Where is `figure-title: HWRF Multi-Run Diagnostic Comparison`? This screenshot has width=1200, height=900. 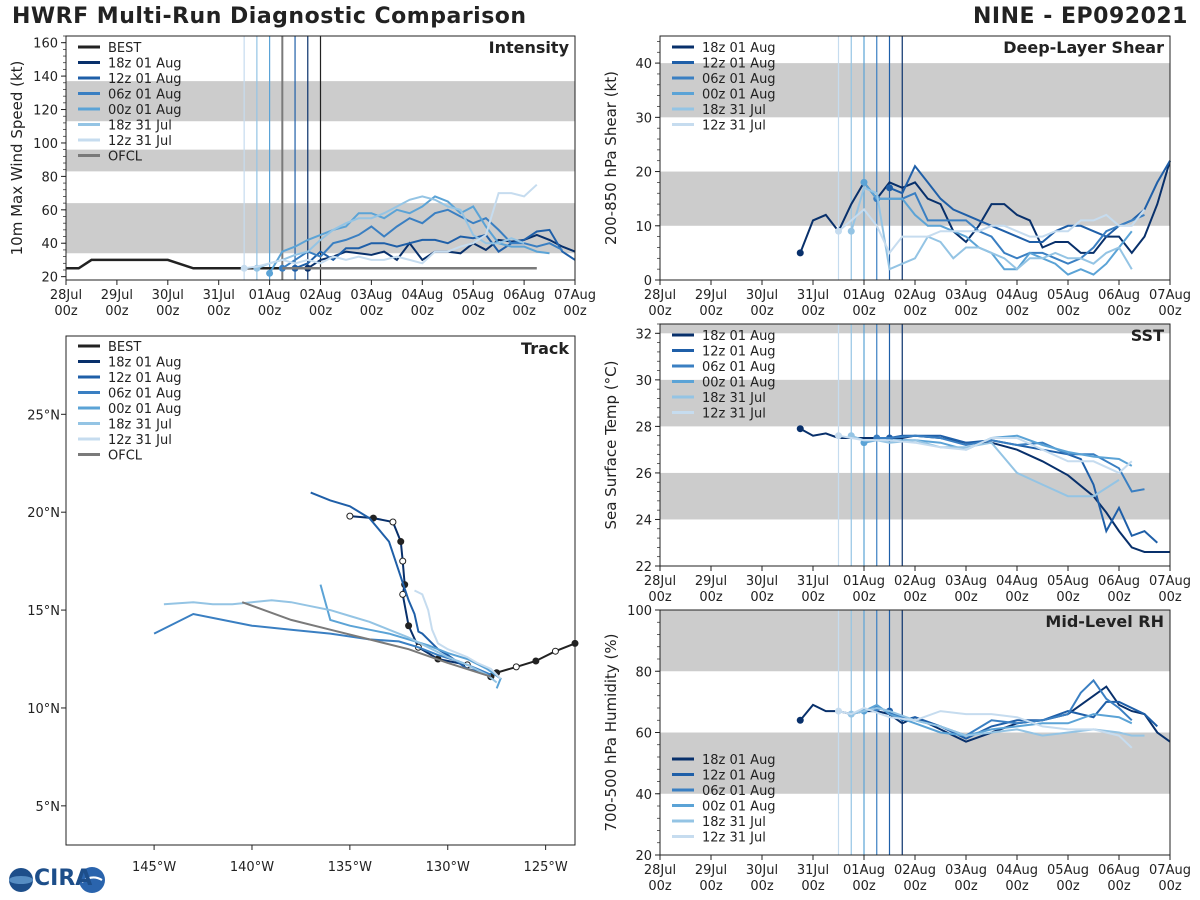 figure-title: HWRF Multi-Run Diagnostic Comparison is located at coordinates (269, 16).